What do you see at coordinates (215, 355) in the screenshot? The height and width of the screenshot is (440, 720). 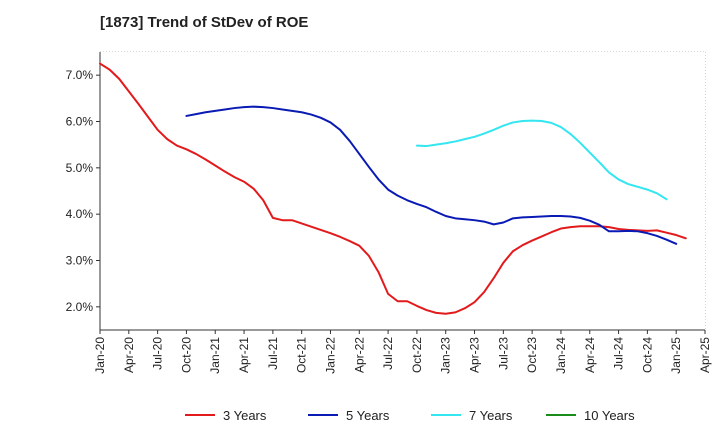 I see `x-tick-label: Jan-21` at bounding box center [215, 355].